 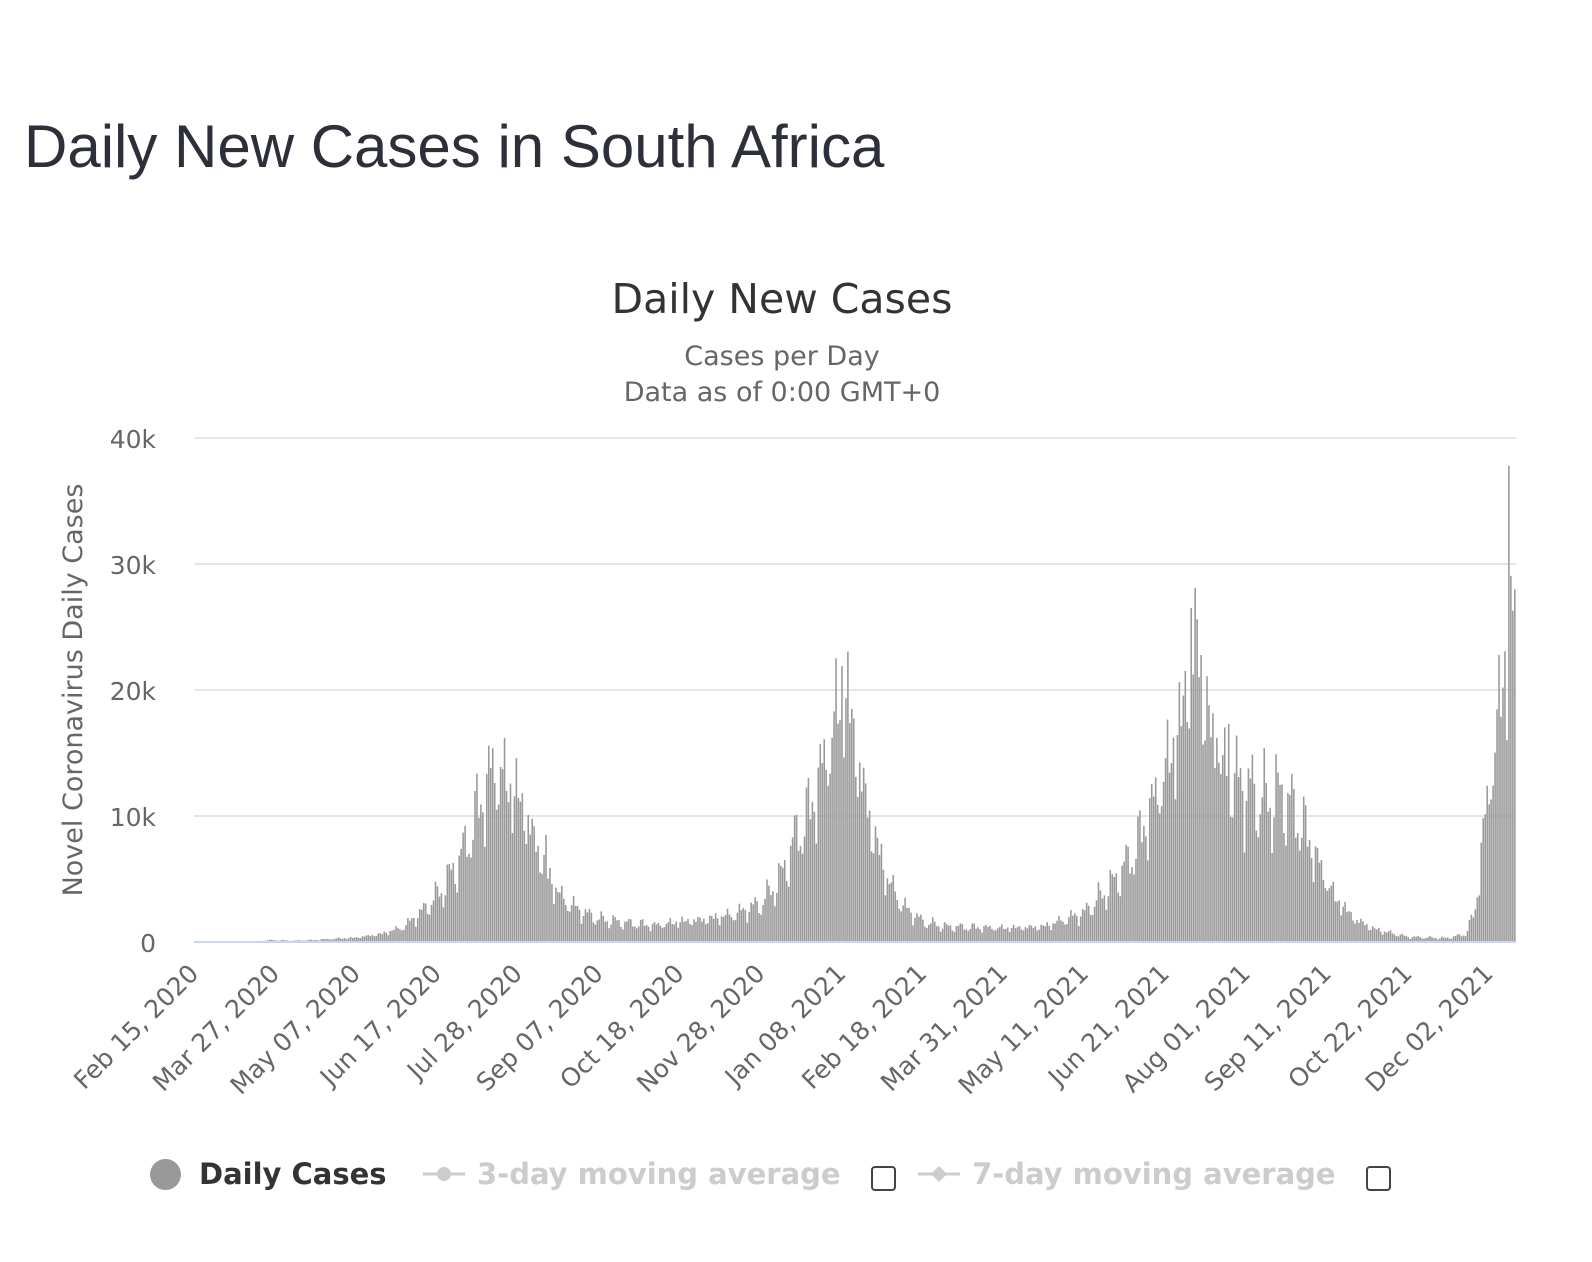 I want to click on legend-item-daily-cases: Daily Cases, so click(x=268, y=1174).